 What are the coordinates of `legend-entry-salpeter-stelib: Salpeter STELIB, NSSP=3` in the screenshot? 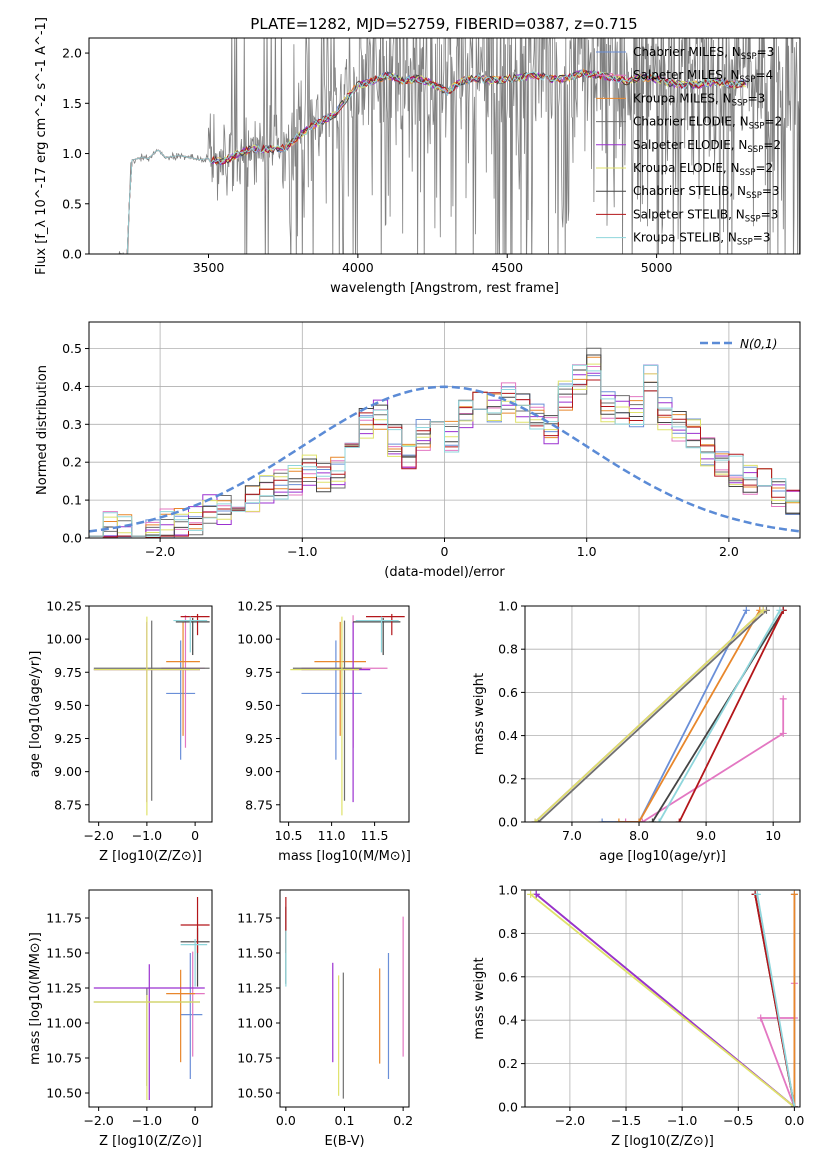 It's located at (705, 215).